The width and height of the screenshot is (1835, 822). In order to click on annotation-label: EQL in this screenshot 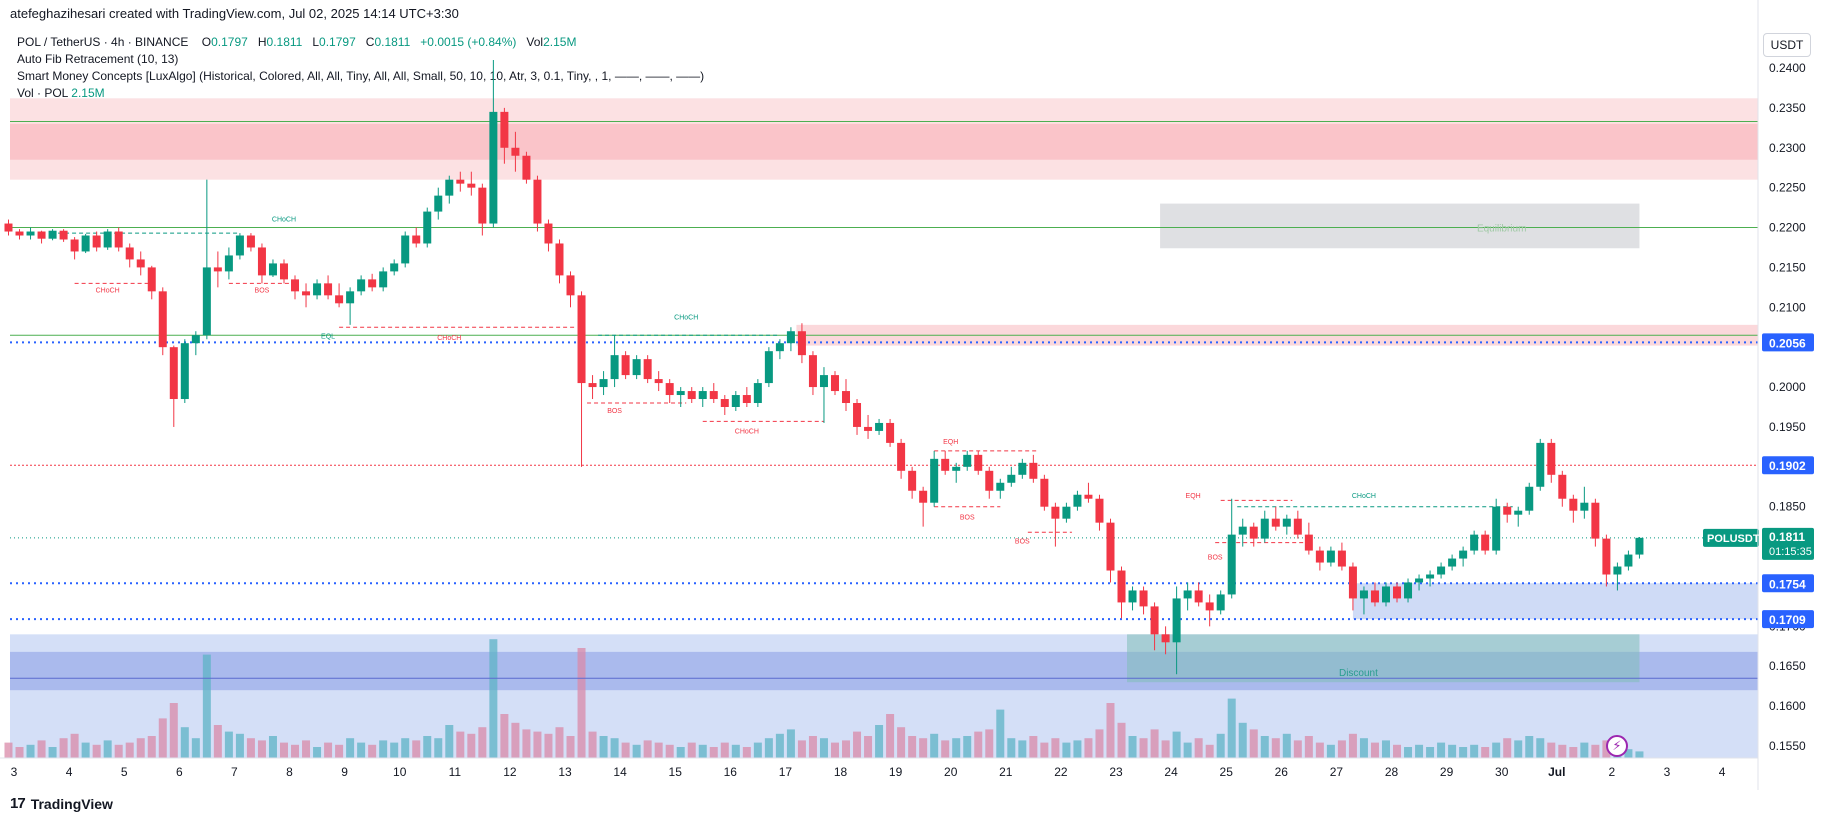, I will do `click(328, 337)`.